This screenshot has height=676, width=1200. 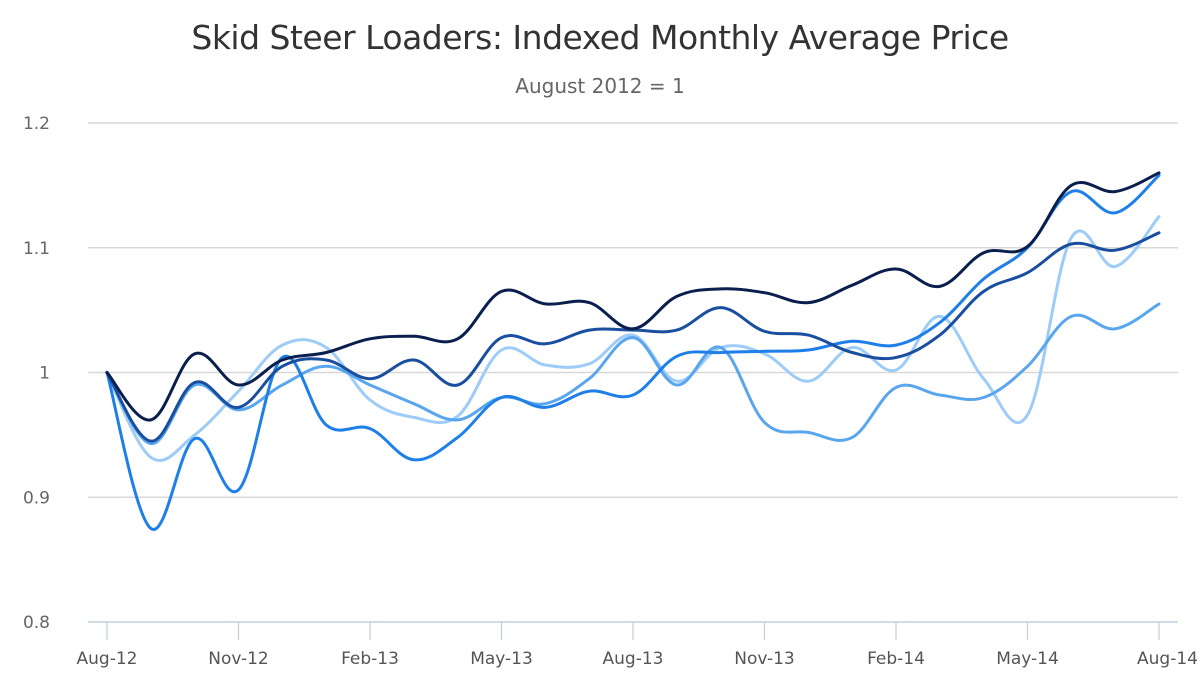 I want to click on y-tick-label: 1, so click(x=44, y=374).